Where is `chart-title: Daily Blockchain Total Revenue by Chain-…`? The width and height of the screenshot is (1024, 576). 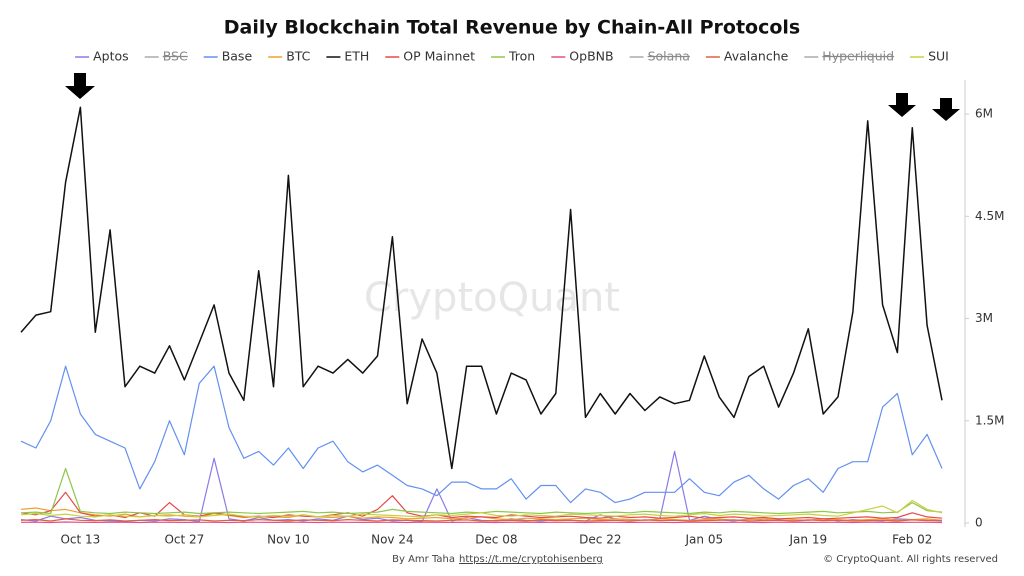
chart-title: Daily Blockchain Total Revenue by Chain-… is located at coordinates (512, 28).